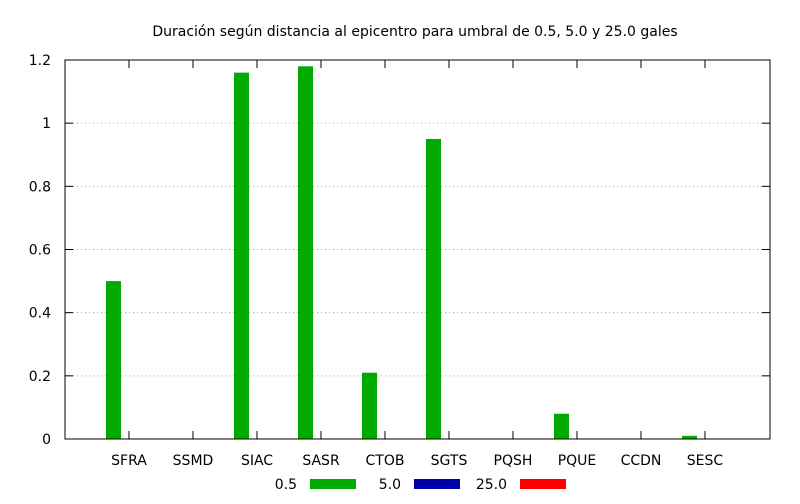 The image size is (800, 504). What do you see at coordinates (513, 461) in the screenshot?
I see `x-tick-label: PQSH` at bounding box center [513, 461].